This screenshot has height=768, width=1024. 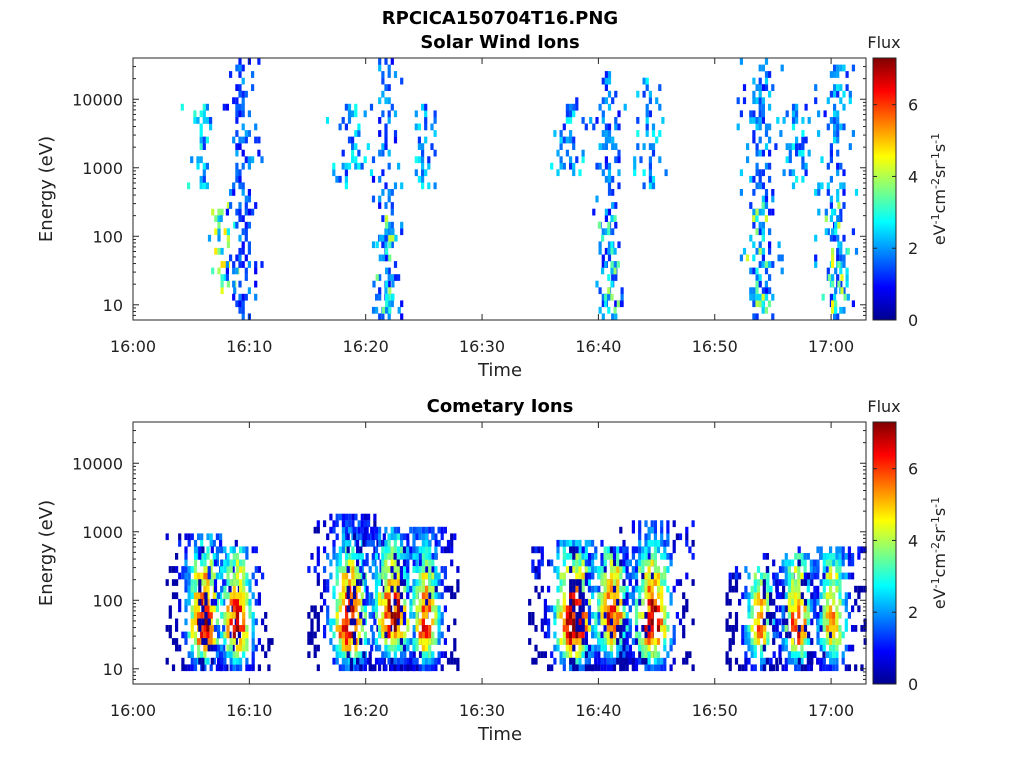 I want to click on x-tick-label: 16:30, so click(x=482, y=710).